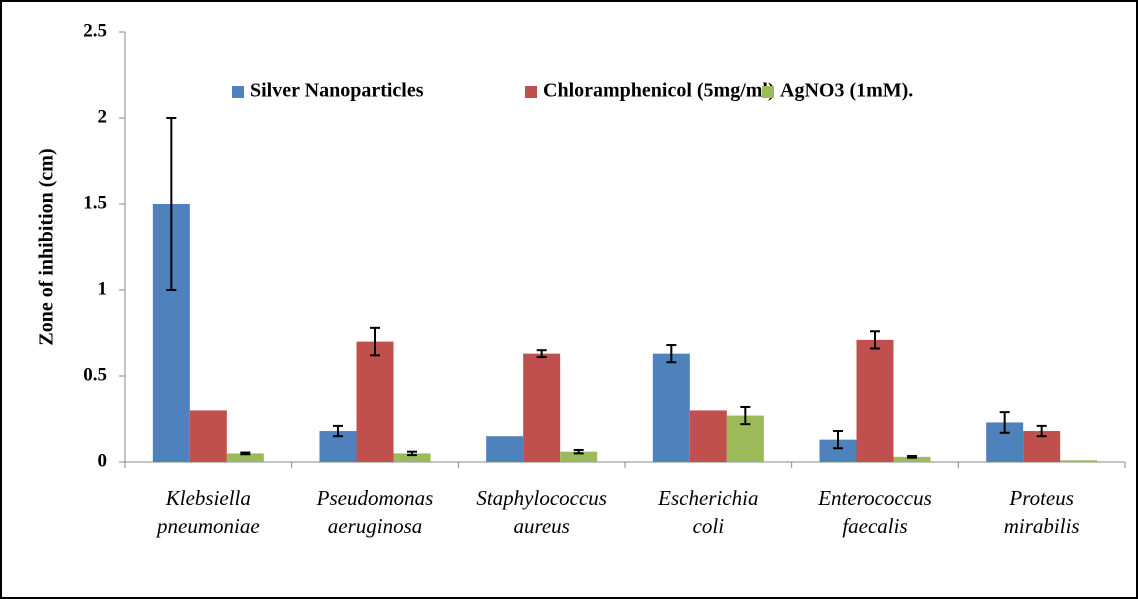 This screenshot has width=1138, height=599. I want to click on legend-label: Silver Nanoparticles, so click(337, 91).